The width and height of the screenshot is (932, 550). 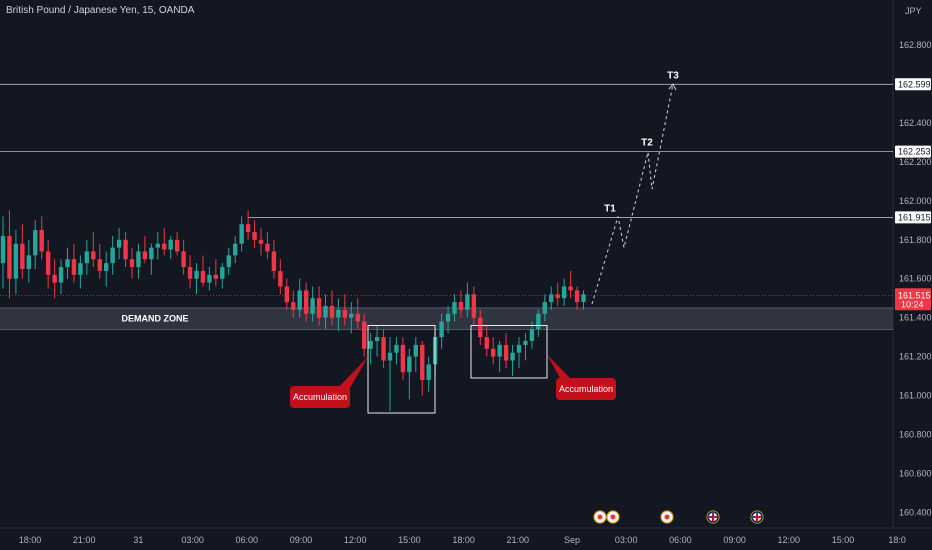 I want to click on current-price-tag, so click(x=913, y=299).